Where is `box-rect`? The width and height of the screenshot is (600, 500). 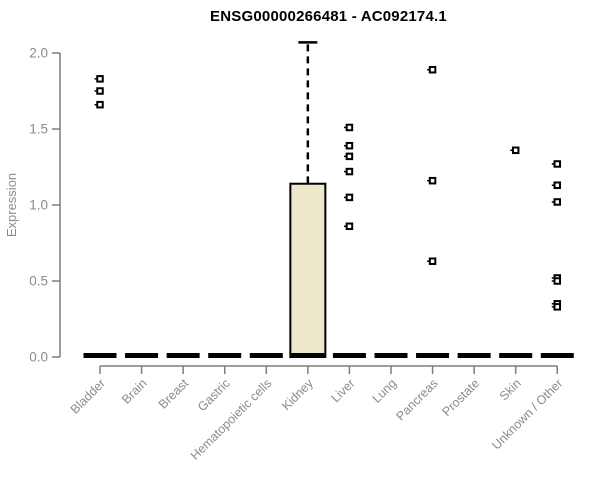 box-rect is located at coordinates (308, 270).